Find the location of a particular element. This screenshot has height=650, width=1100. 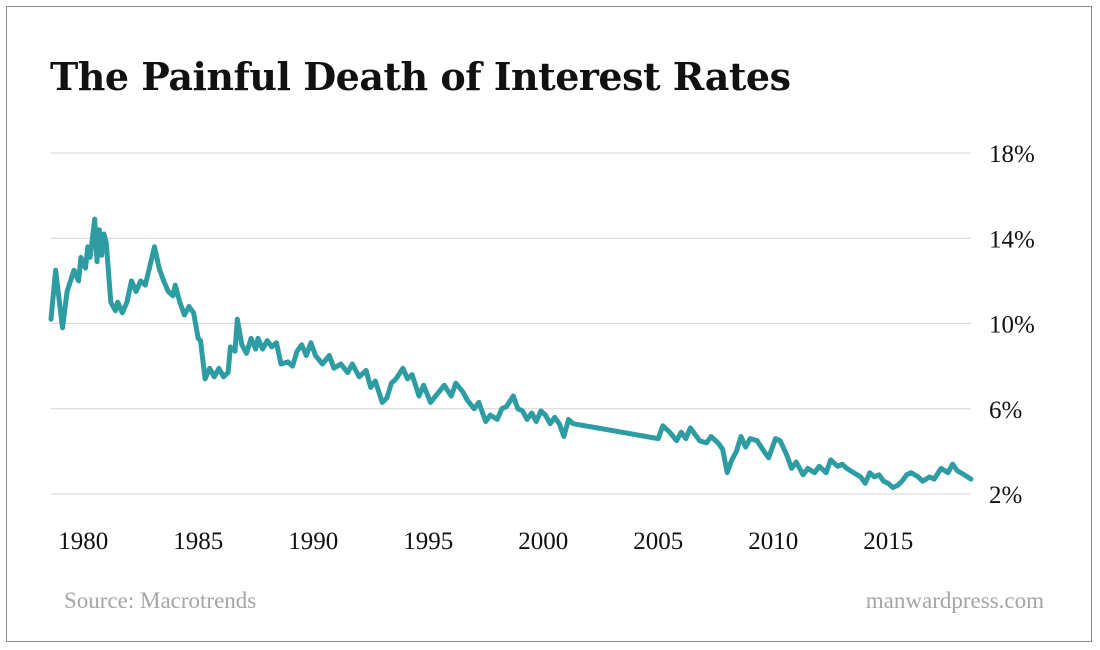

publisher-credit: manwardpress.com is located at coordinates (954, 600).